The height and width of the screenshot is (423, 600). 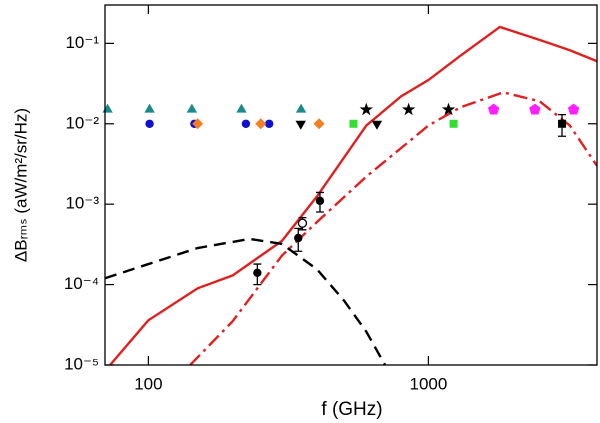 What do you see at coordinates (82, 203) in the screenshot?
I see `y-tick-label: 10⁻³` at bounding box center [82, 203].